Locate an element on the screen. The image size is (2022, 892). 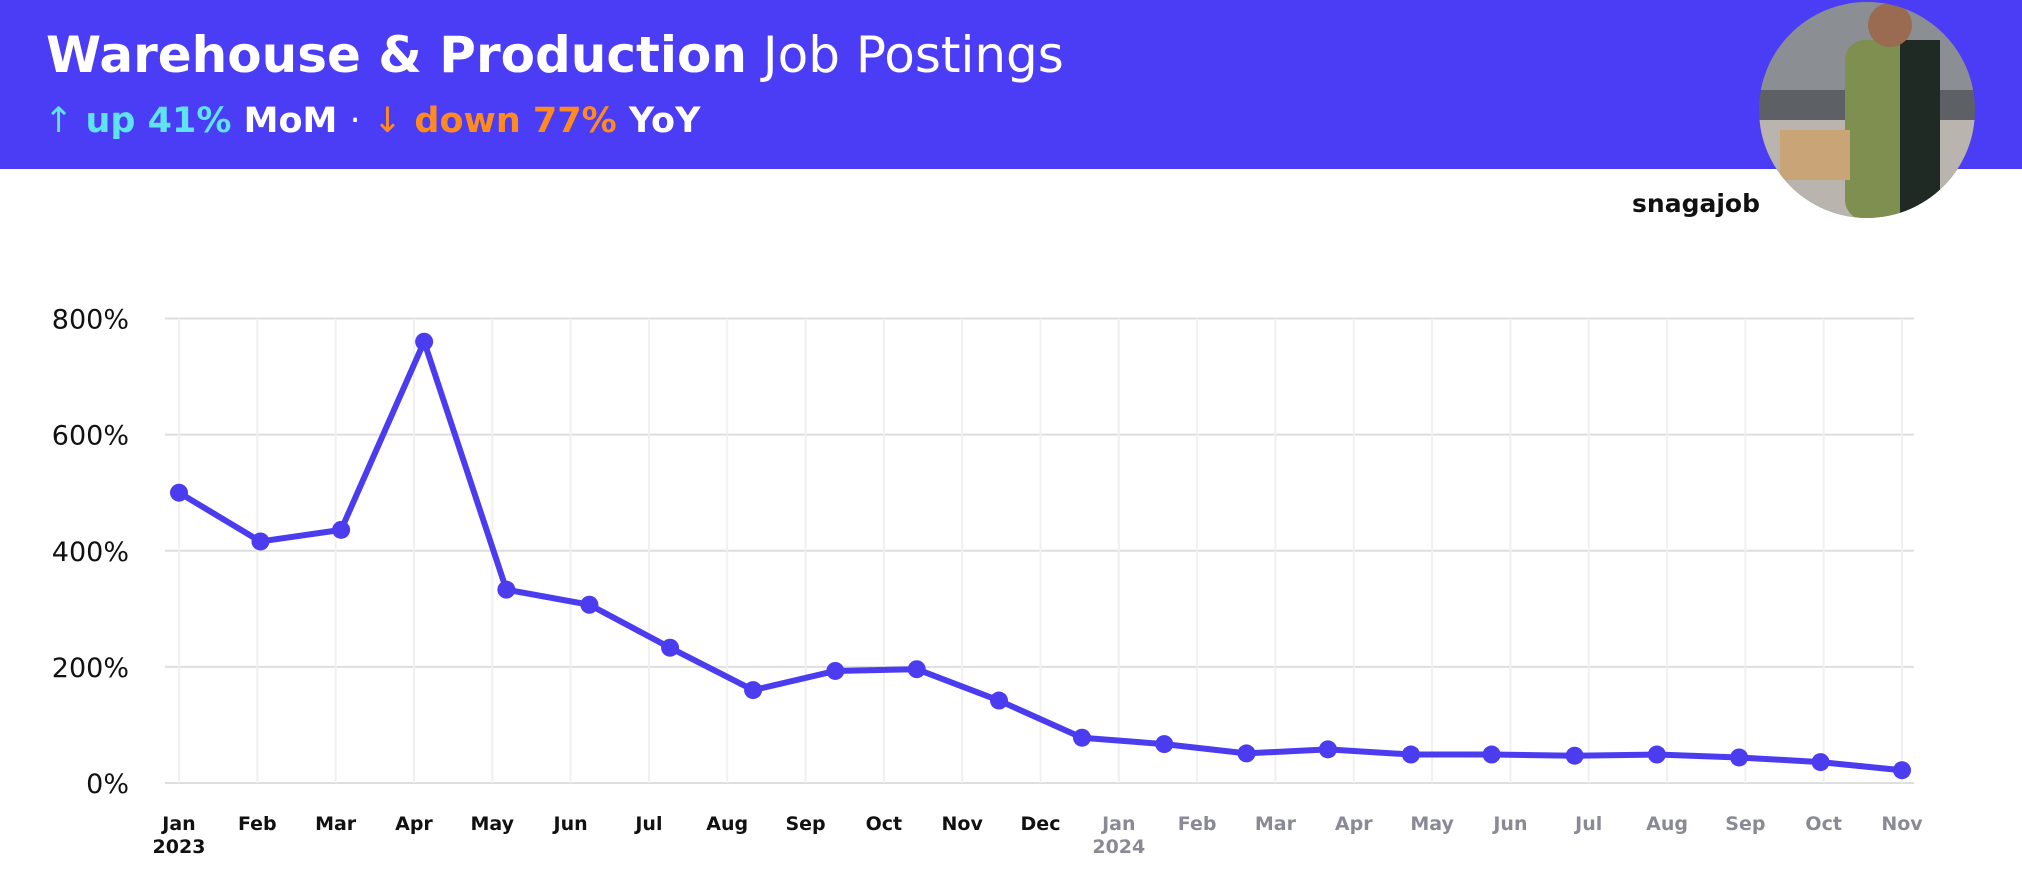
year-label: 2023 is located at coordinates (179, 847).